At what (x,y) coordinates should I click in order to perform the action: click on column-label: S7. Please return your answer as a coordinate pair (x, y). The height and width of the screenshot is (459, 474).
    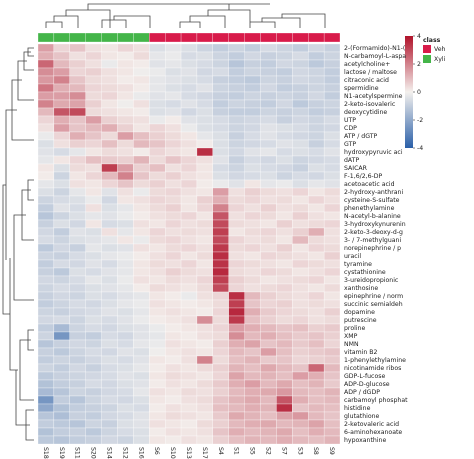
    Looking at the image, I should click on (283, 451).